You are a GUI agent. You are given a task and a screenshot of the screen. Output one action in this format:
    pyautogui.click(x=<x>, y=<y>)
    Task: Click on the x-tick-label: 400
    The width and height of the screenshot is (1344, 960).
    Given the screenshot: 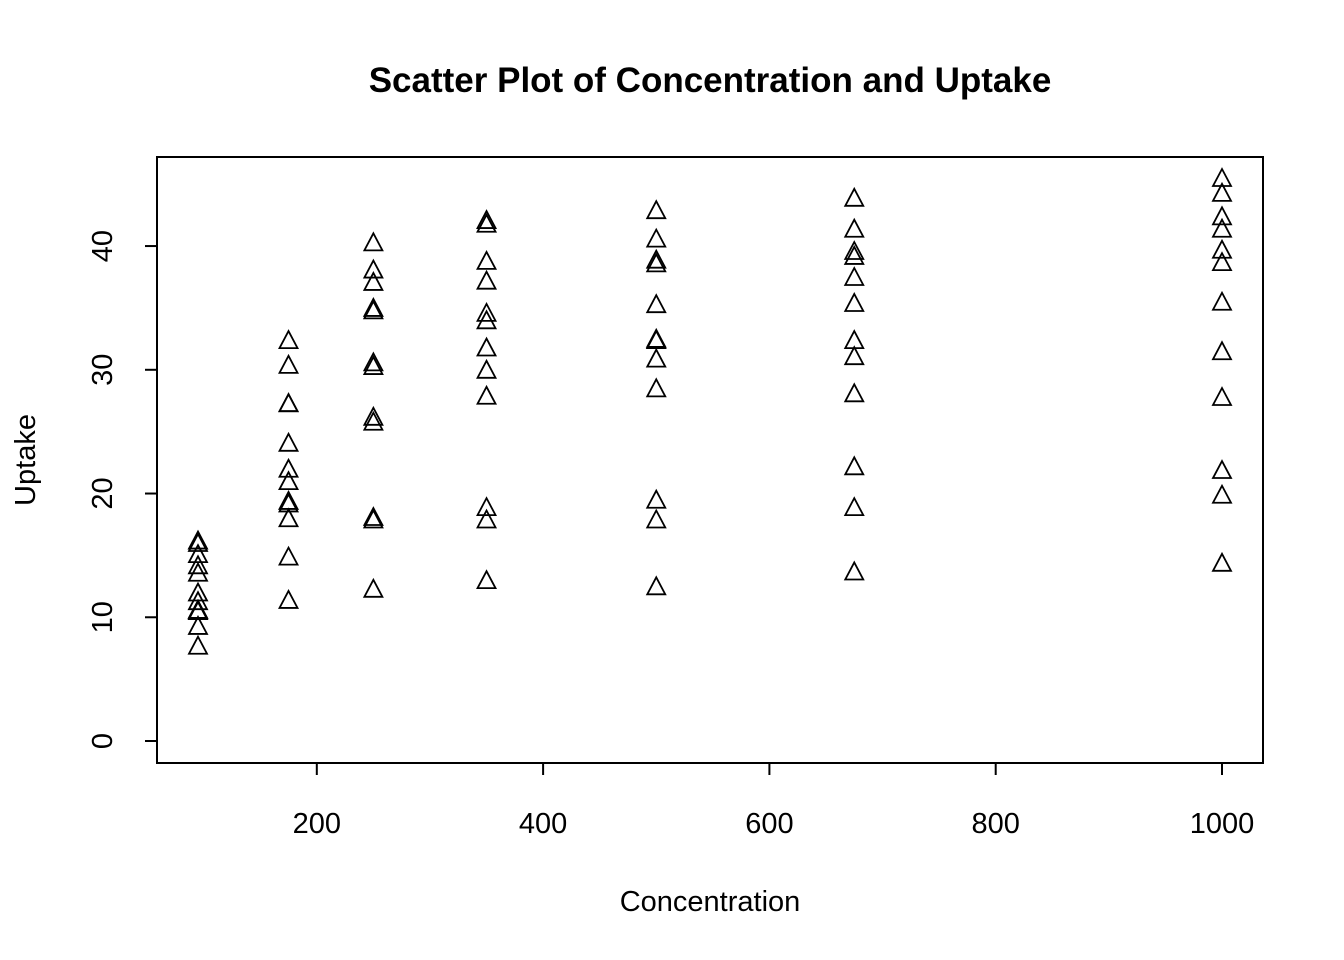 What is the action you would take?
    pyautogui.click(x=543, y=824)
    